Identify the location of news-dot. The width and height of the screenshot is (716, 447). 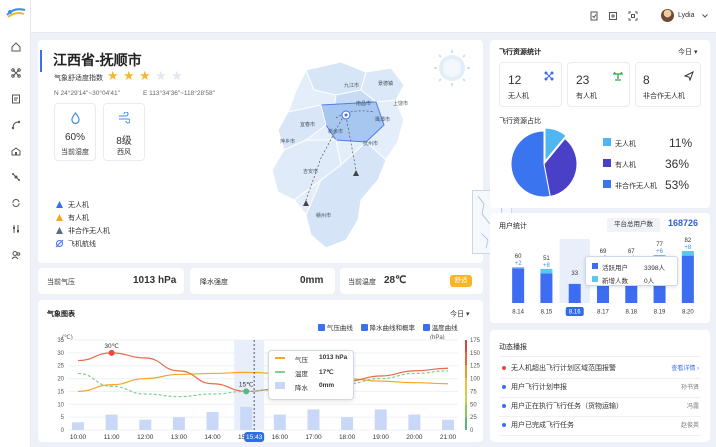
(504, 406).